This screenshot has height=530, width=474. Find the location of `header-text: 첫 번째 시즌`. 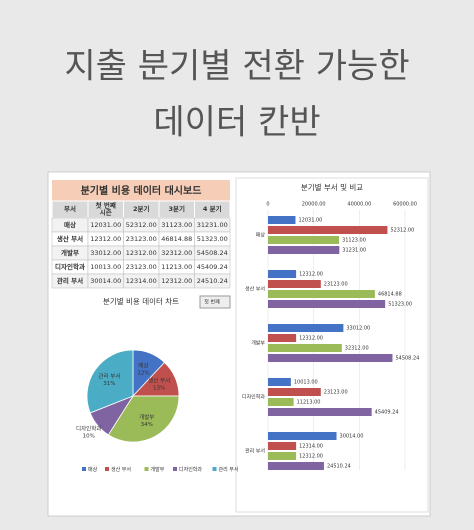

header-text: 첫 번째 시즌 is located at coordinates (106, 209).